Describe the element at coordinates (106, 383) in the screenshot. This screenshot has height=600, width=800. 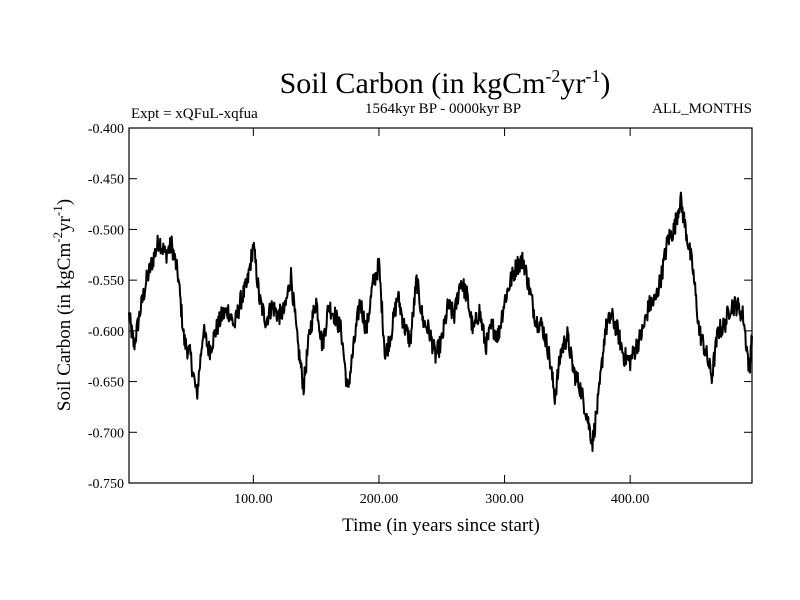
I see `y-tick-label: -0.650` at that location.